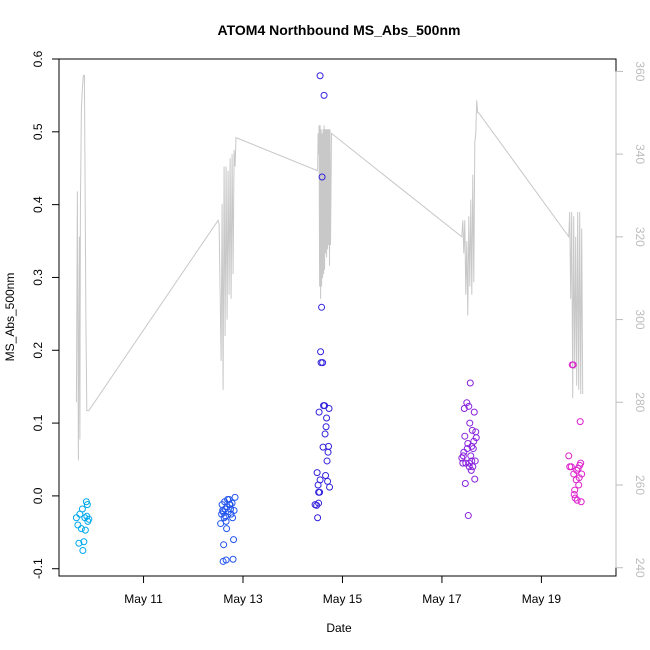 The height and width of the screenshot is (650, 650). What do you see at coordinates (343, 590) in the screenshot?
I see `x-axis: May 11 May 13 May 15 May 17 May 19` at bounding box center [343, 590].